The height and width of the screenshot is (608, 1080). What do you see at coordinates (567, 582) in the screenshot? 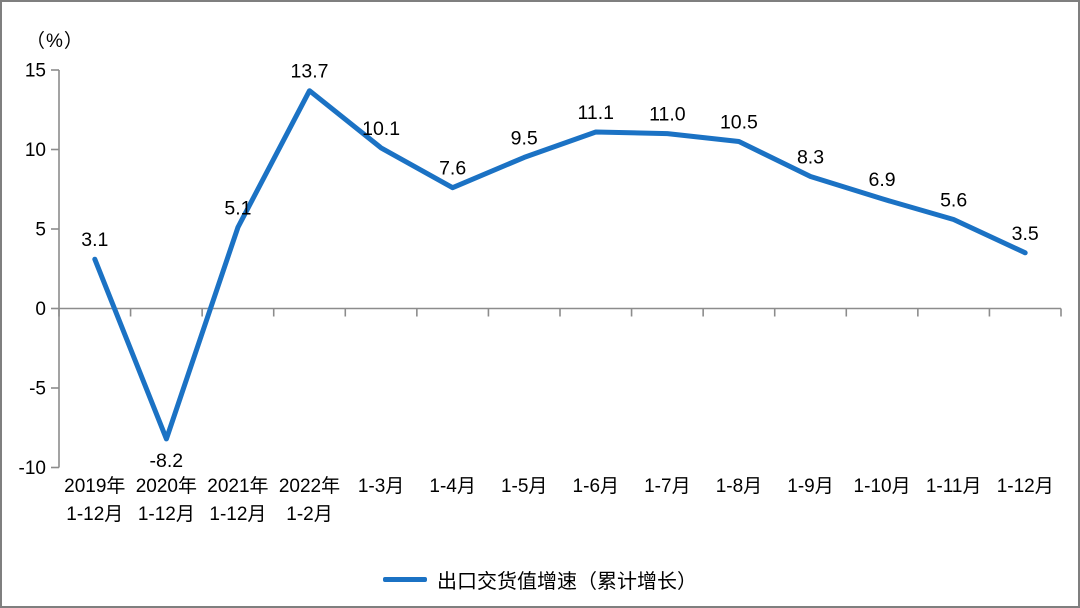
I see `legend-series-label: 出口交货值增速（累计增长）` at bounding box center [567, 582].